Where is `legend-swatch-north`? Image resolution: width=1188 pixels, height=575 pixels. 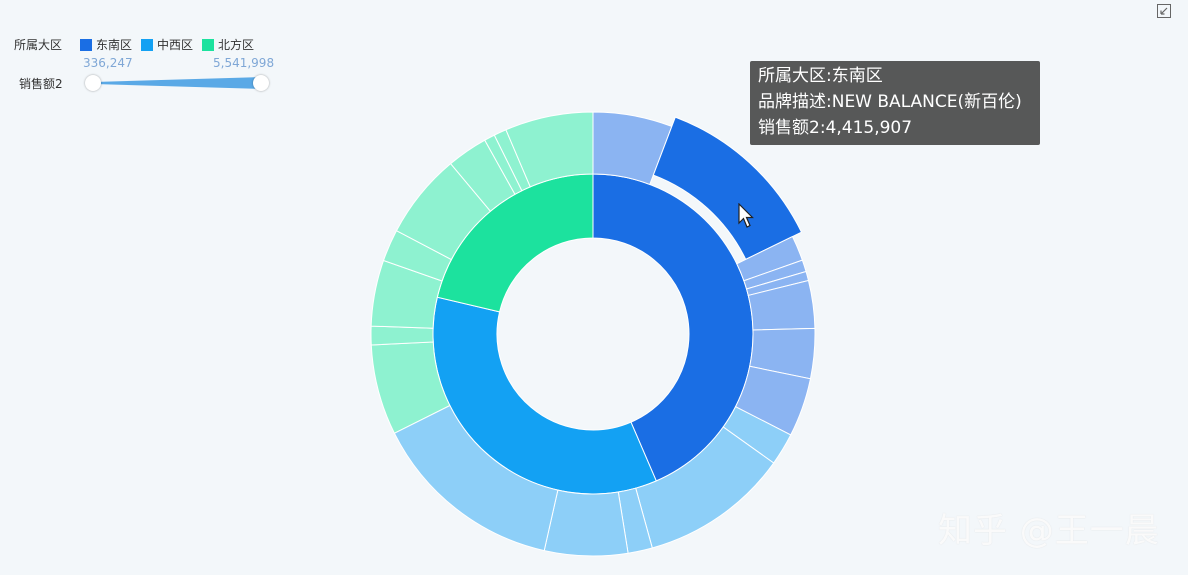
legend-swatch-north is located at coordinates (208, 44).